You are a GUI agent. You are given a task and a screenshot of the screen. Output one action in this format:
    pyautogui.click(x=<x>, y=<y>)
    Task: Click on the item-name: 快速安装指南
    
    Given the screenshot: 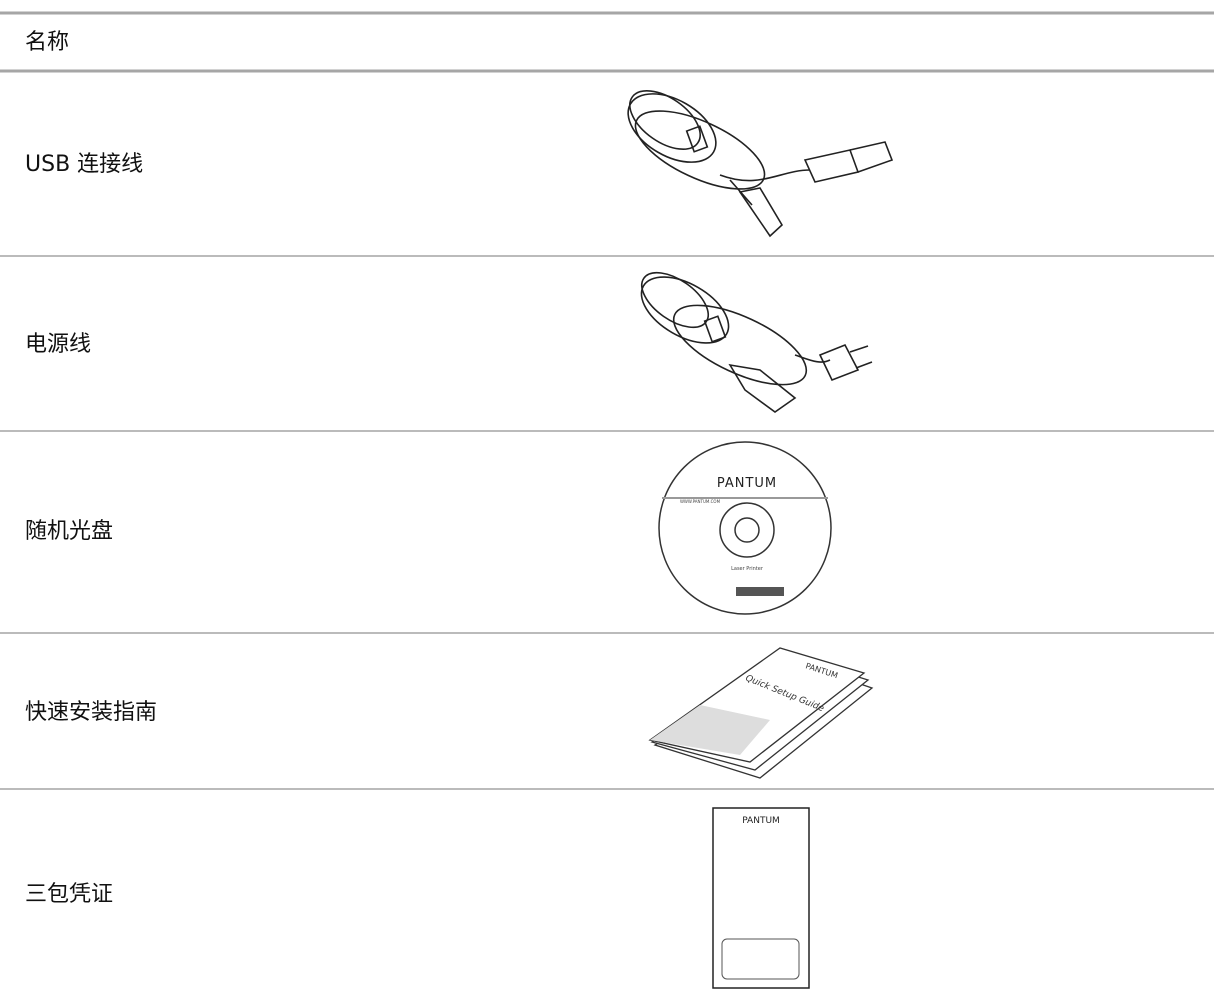 What is the action you would take?
    pyautogui.click(x=91, y=712)
    